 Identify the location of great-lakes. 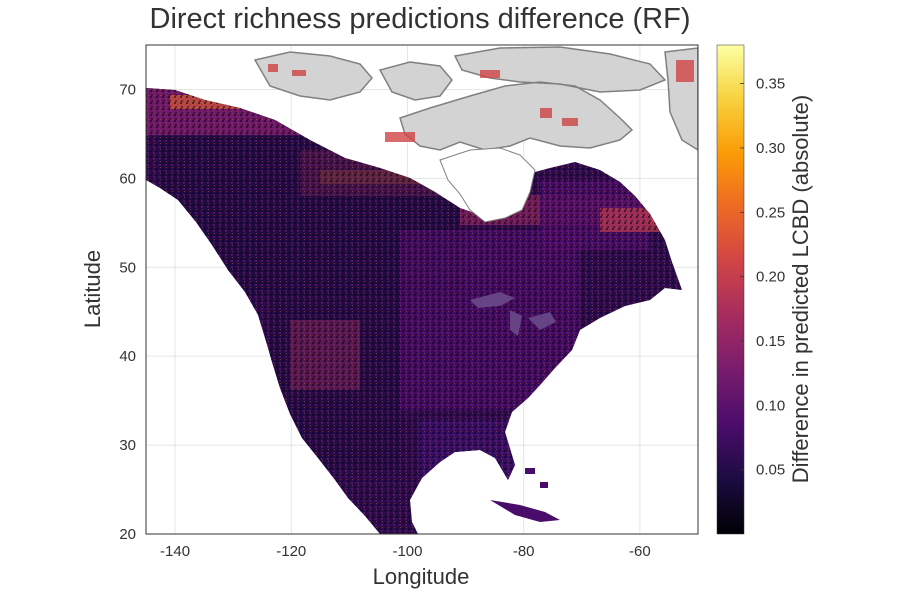
(513, 314).